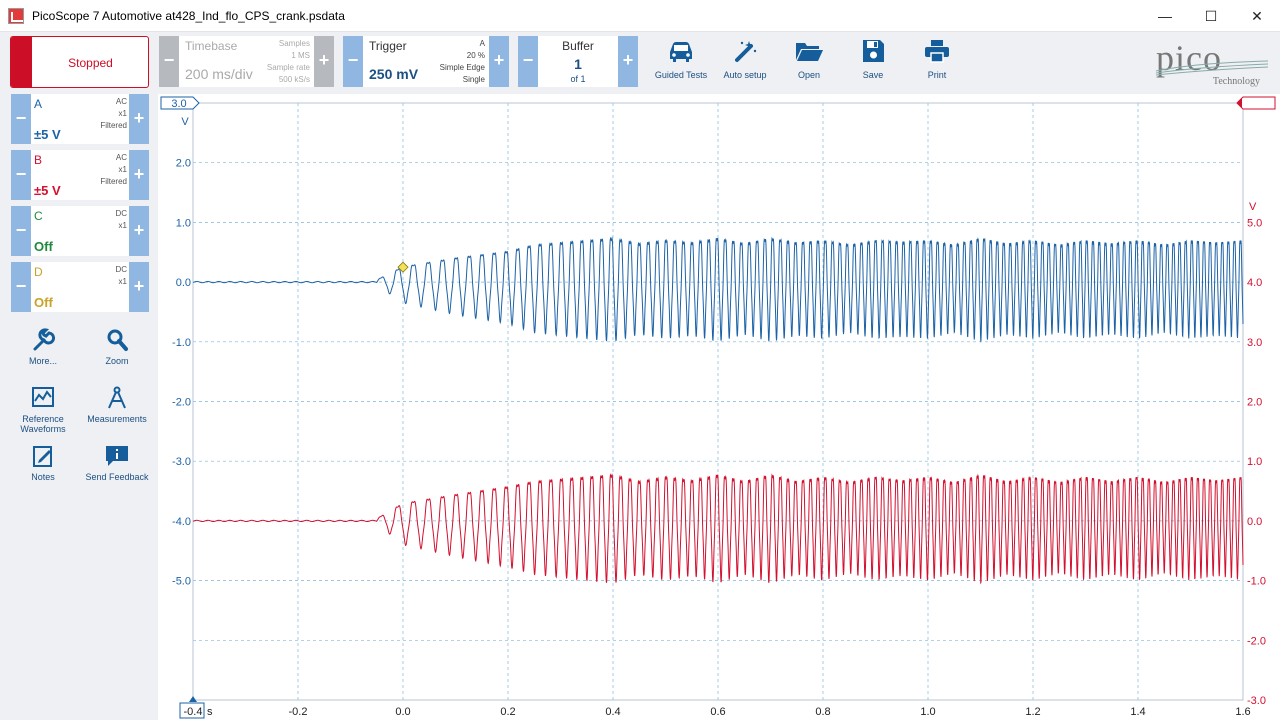 The image size is (1280, 725). Describe the element at coordinates (809, 75) in the screenshot. I see `open-label: Open` at that location.